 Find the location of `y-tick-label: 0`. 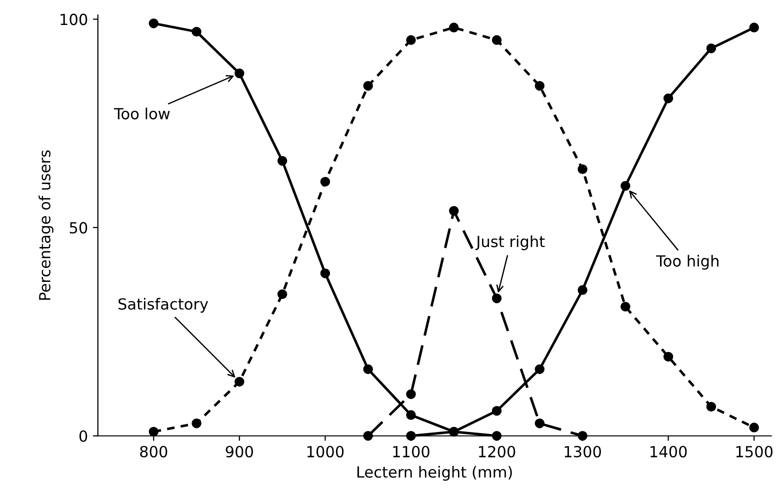

y-tick-label: 0 is located at coordinates (83, 436).